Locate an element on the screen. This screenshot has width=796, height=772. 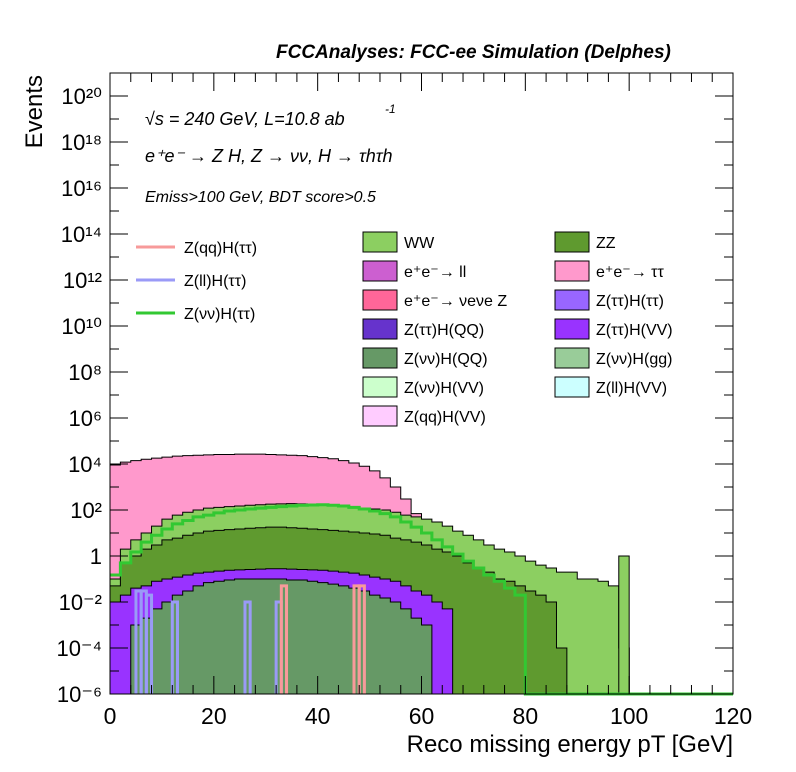
x-tick-label: 100 is located at coordinates (629, 716).